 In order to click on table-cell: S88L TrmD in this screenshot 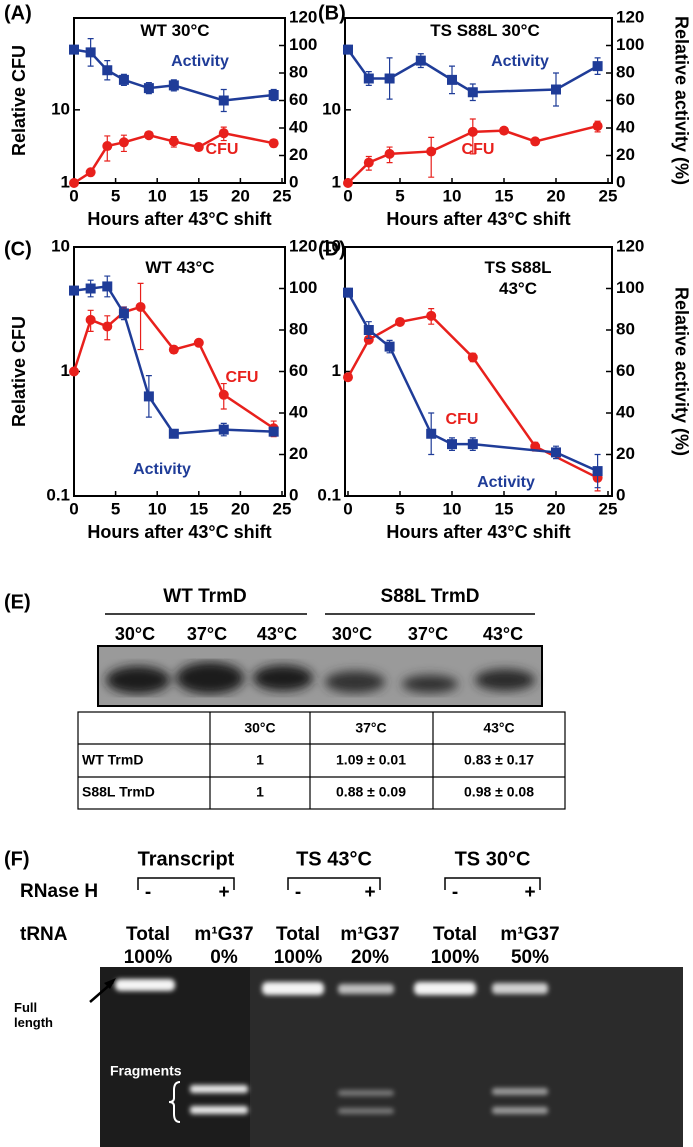, I will do `click(118, 792)`.